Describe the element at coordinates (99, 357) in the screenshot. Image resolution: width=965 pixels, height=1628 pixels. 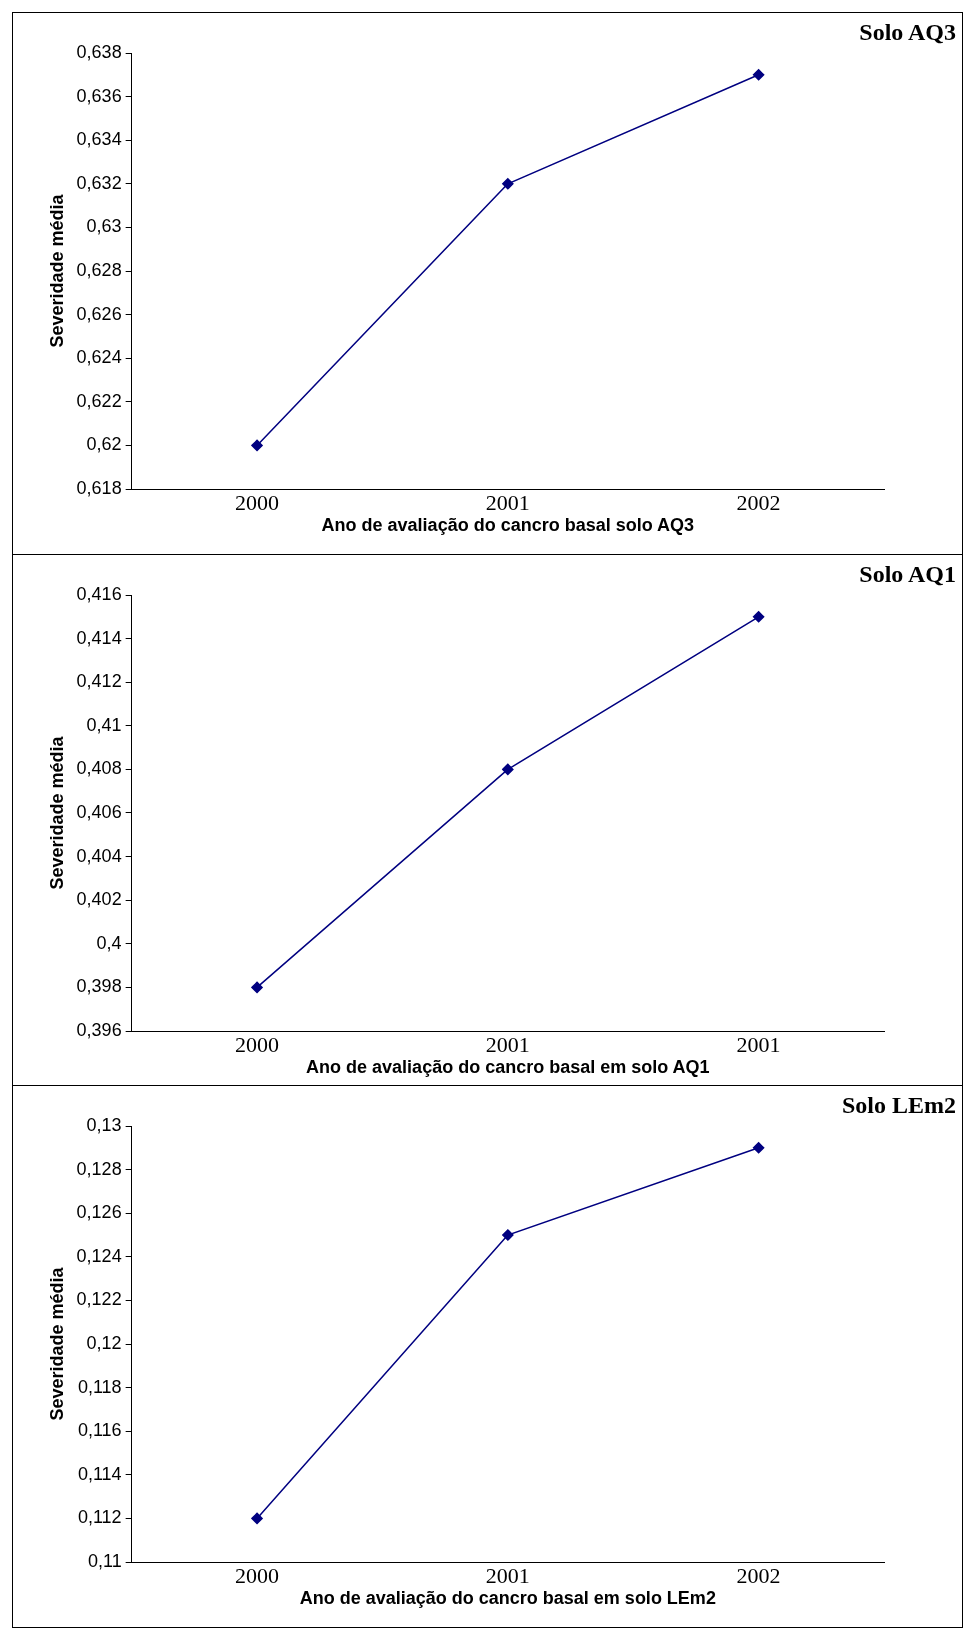
I see `y-tick-label: 0,624` at that location.